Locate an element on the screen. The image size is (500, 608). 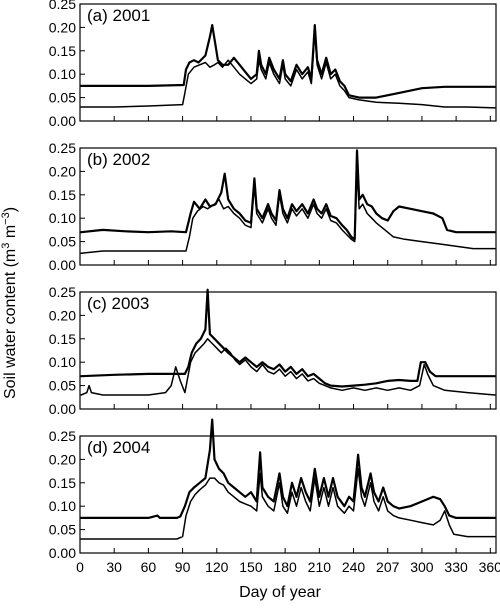
x-tick-label: 360 is located at coordinates (489, 567).